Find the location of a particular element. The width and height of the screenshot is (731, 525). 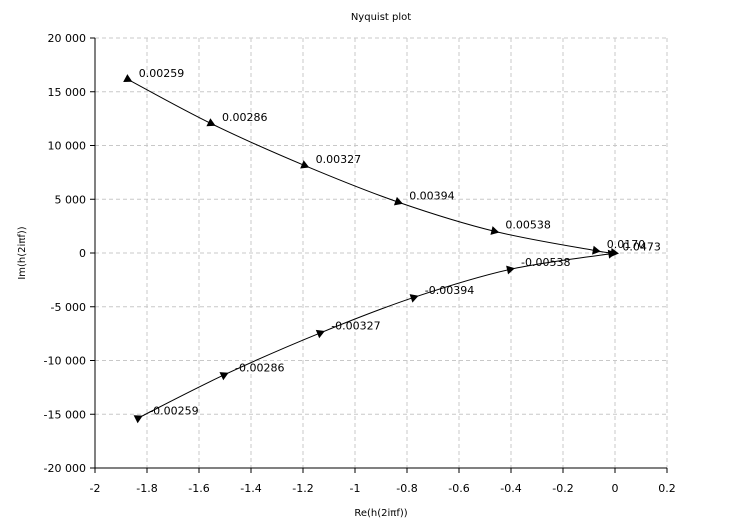

y-tick-label: 10 000 is located at coordinates (67, 146).